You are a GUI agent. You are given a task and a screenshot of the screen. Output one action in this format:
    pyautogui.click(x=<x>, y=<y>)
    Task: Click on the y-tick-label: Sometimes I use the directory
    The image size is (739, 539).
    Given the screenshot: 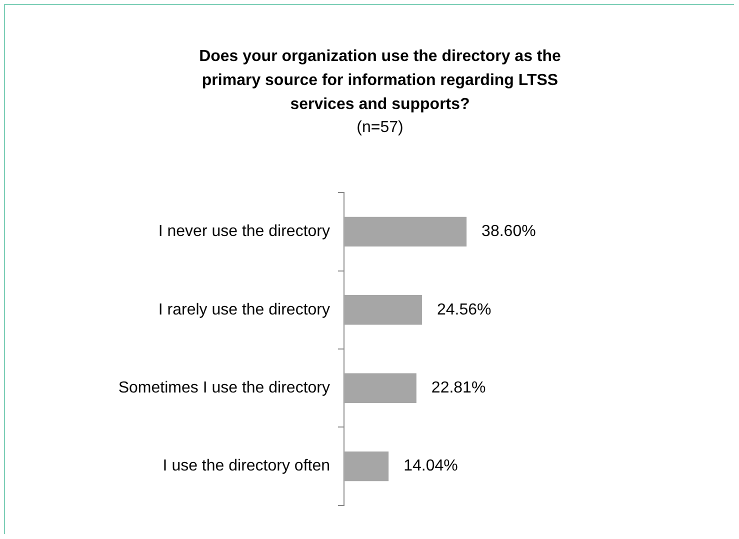 What is the action you would take?
    pyautogui.click(x=224, y=388)
    